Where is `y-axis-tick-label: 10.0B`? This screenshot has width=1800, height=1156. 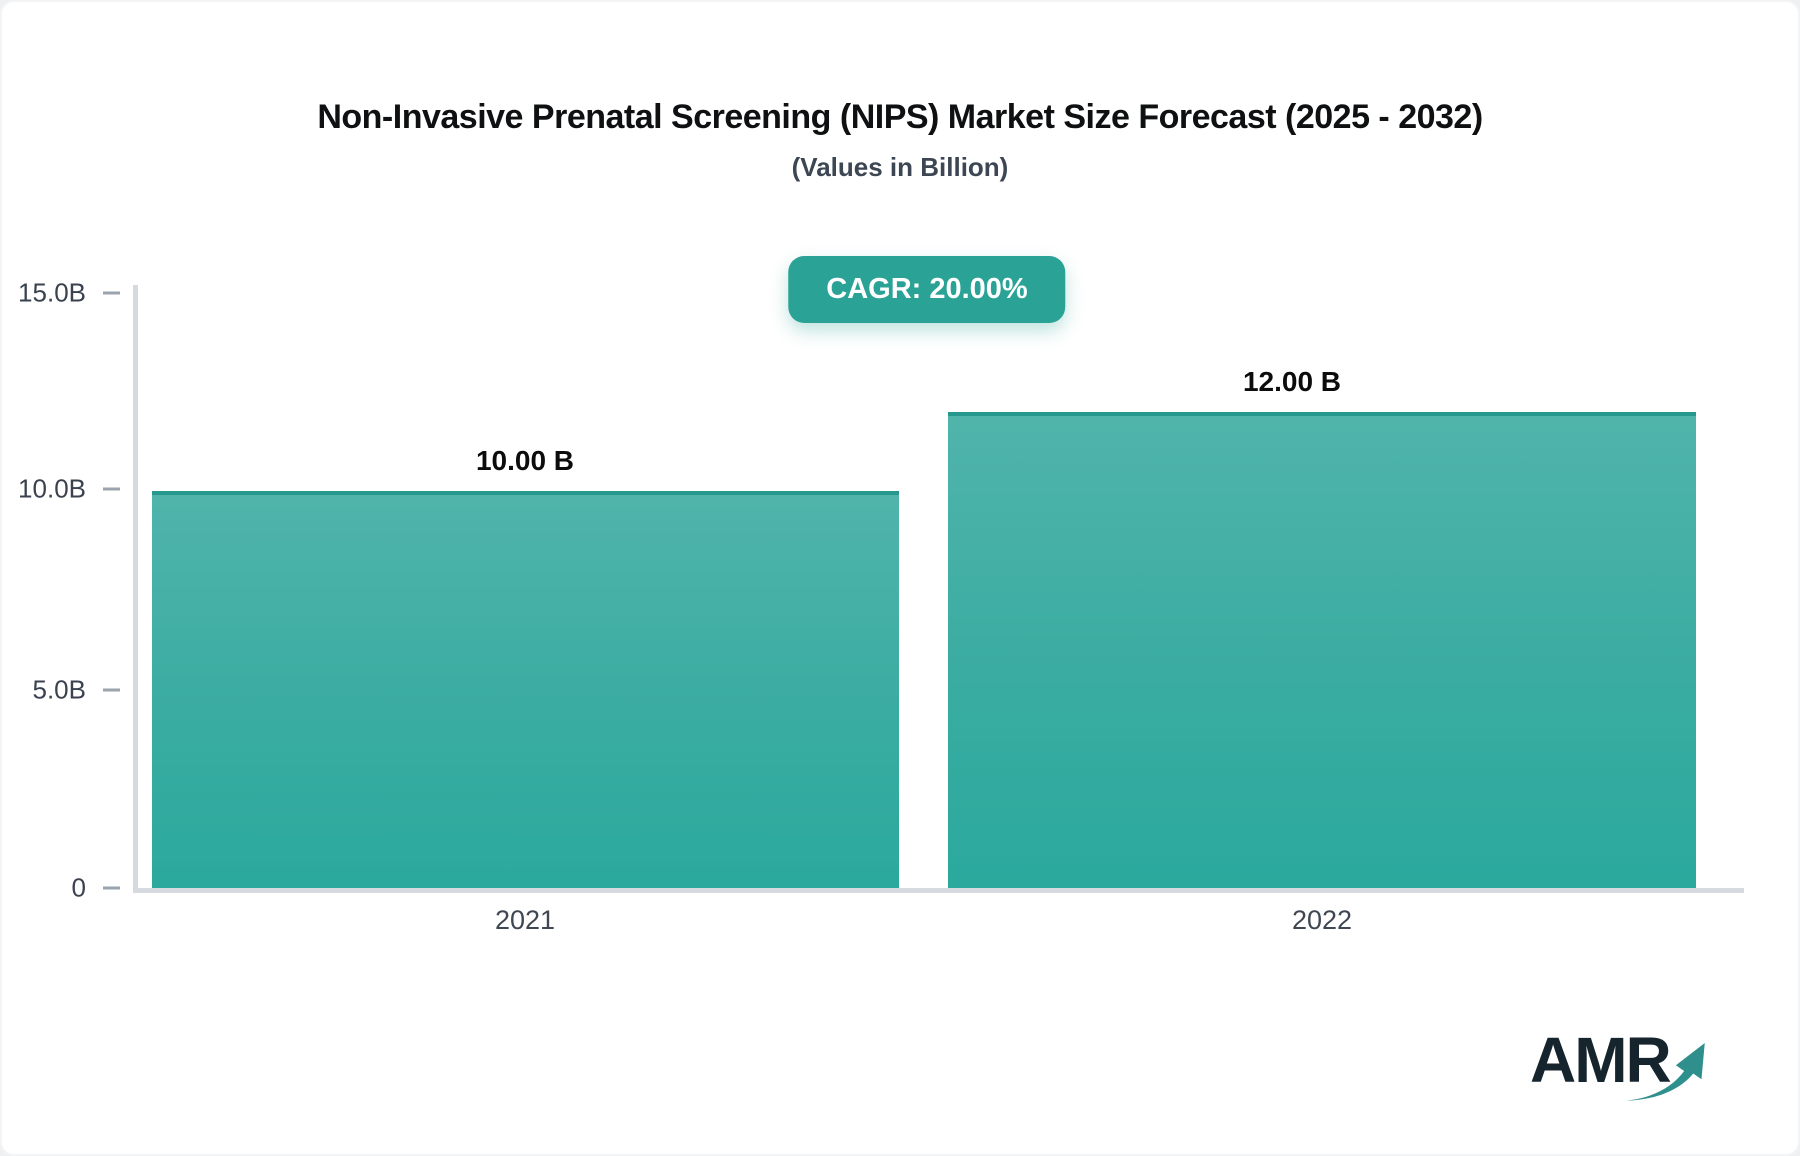 y-axis-tick-label: 10.0B is located at coordinates (52, 488).